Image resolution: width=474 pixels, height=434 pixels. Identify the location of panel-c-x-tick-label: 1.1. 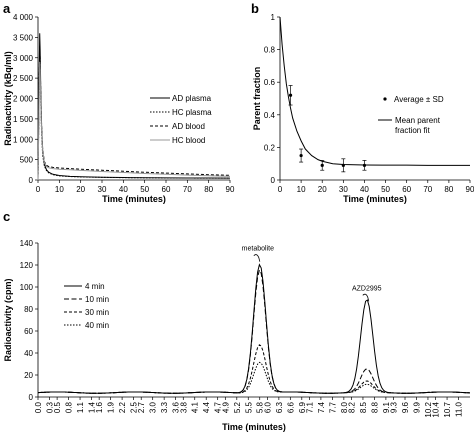
(80, 407).